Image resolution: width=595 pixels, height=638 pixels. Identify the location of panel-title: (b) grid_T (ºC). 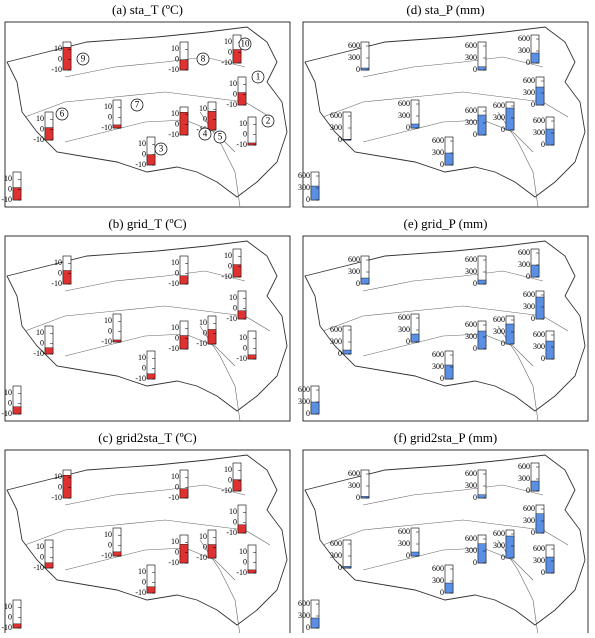
(147, 223).